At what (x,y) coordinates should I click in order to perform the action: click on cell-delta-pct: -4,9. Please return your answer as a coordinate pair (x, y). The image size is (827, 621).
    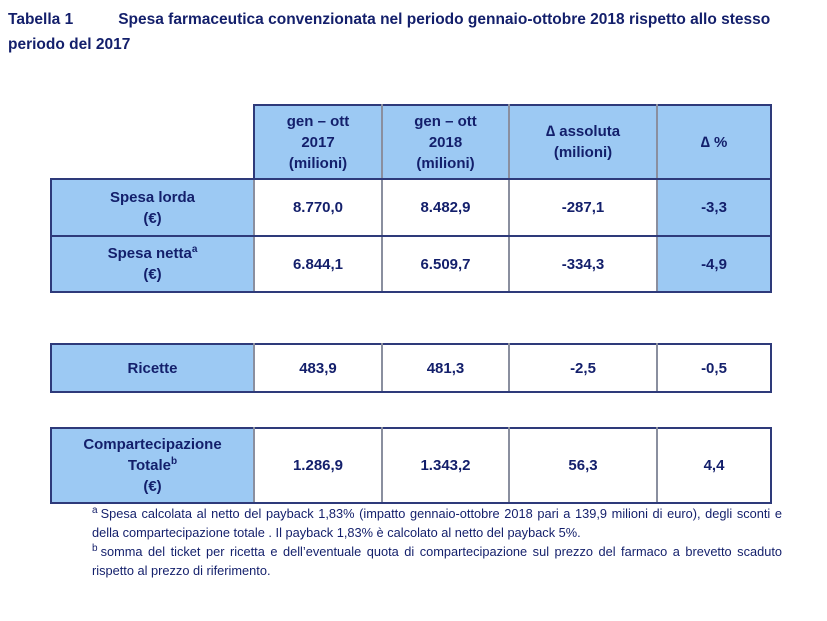
    Looking at the image, I should click on (714, 264).